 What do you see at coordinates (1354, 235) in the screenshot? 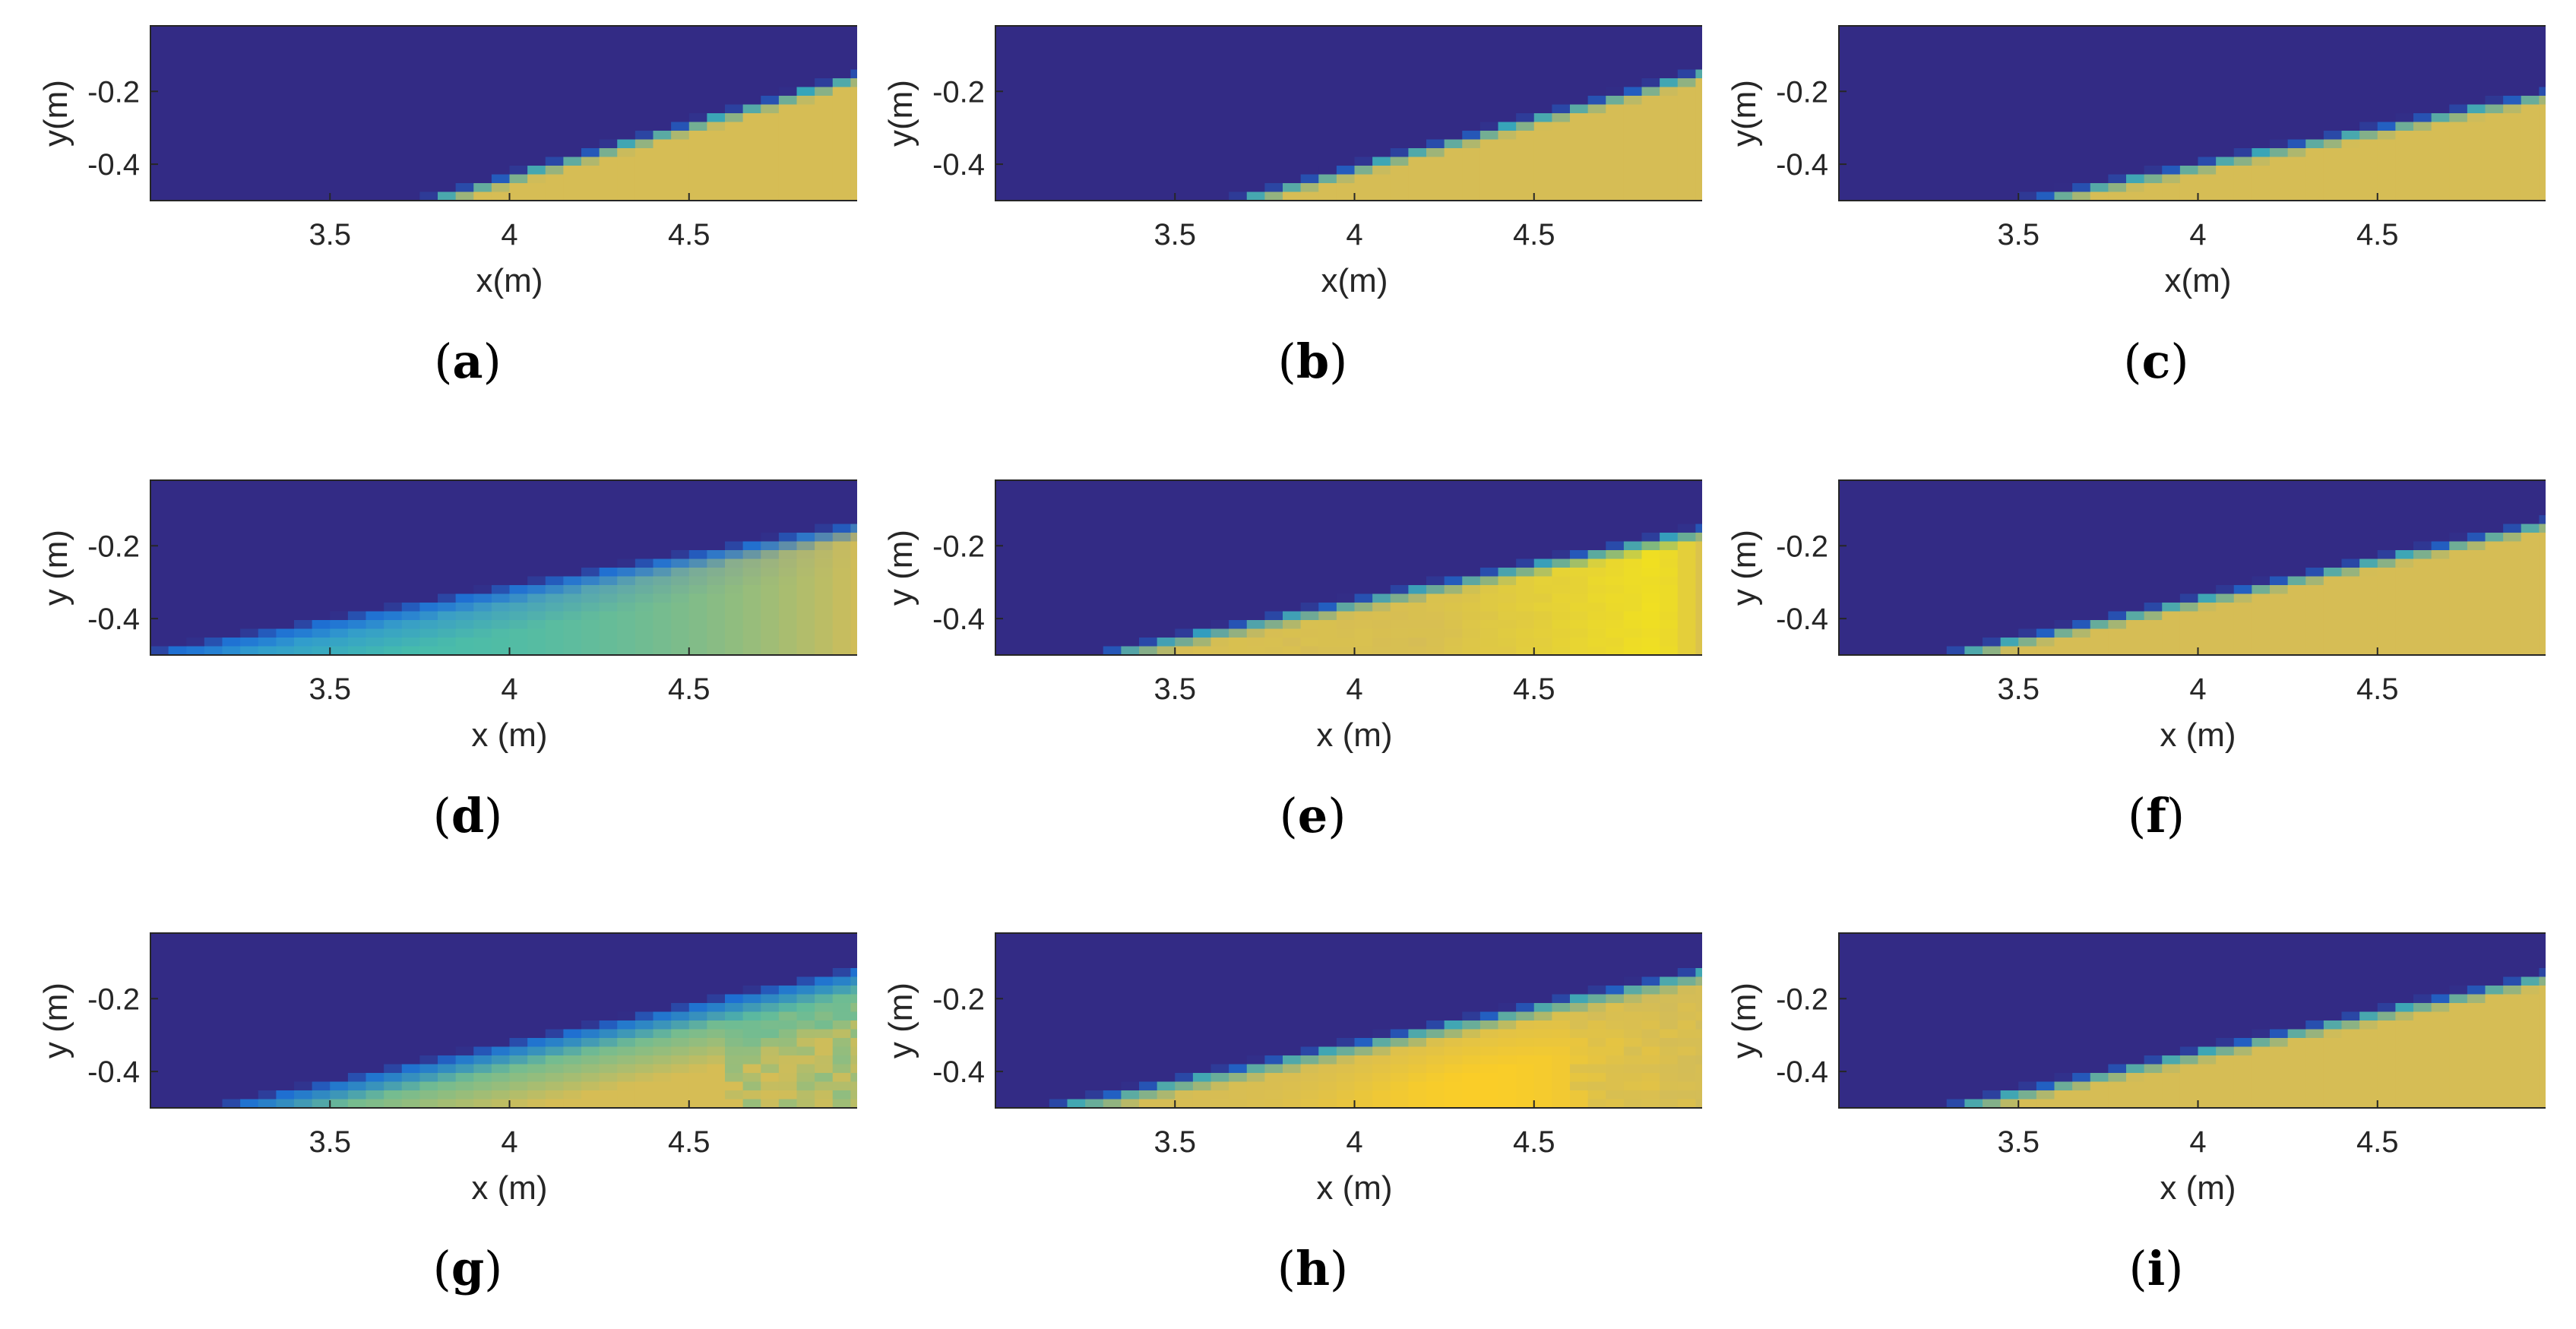
I see `x-tick-label: 4` at bounding box center [1354, 235].